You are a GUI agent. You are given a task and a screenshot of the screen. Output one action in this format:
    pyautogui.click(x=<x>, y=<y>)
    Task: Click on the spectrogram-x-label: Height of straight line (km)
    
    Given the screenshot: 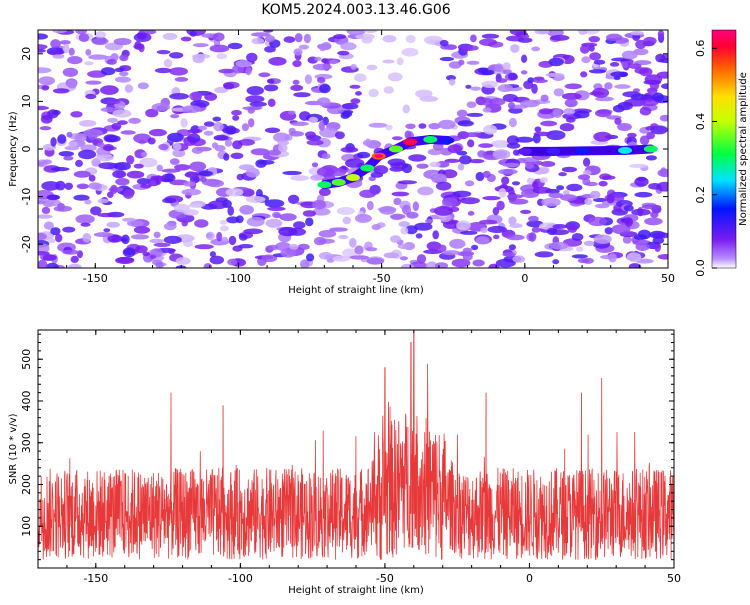 What is the action you would take?
    pyautogui.click(x=356, y=290)
    